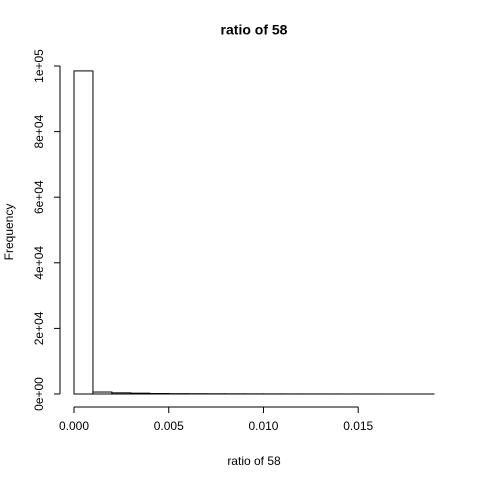 The image size is (480, 480). I want to click on y-axis-label: Frequency, so click(9, 232).